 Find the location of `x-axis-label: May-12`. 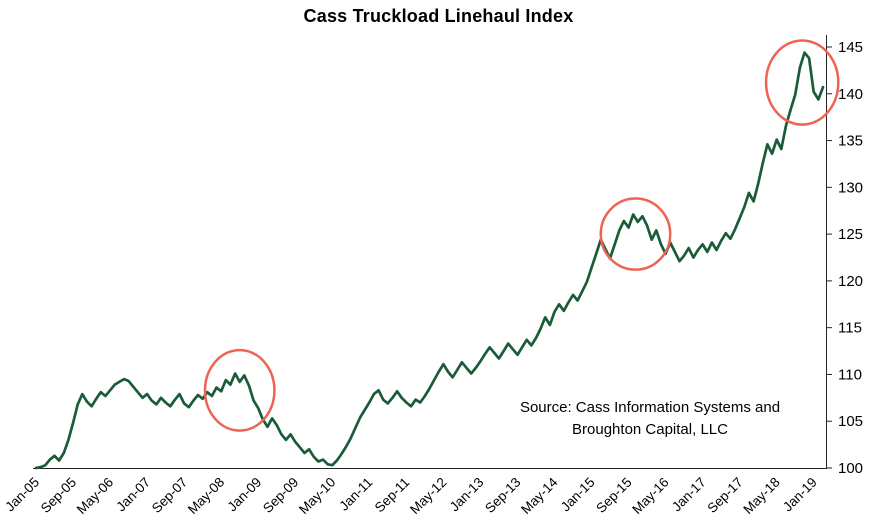

x-axis-label: May-12 is located at coordinates (428, 496).